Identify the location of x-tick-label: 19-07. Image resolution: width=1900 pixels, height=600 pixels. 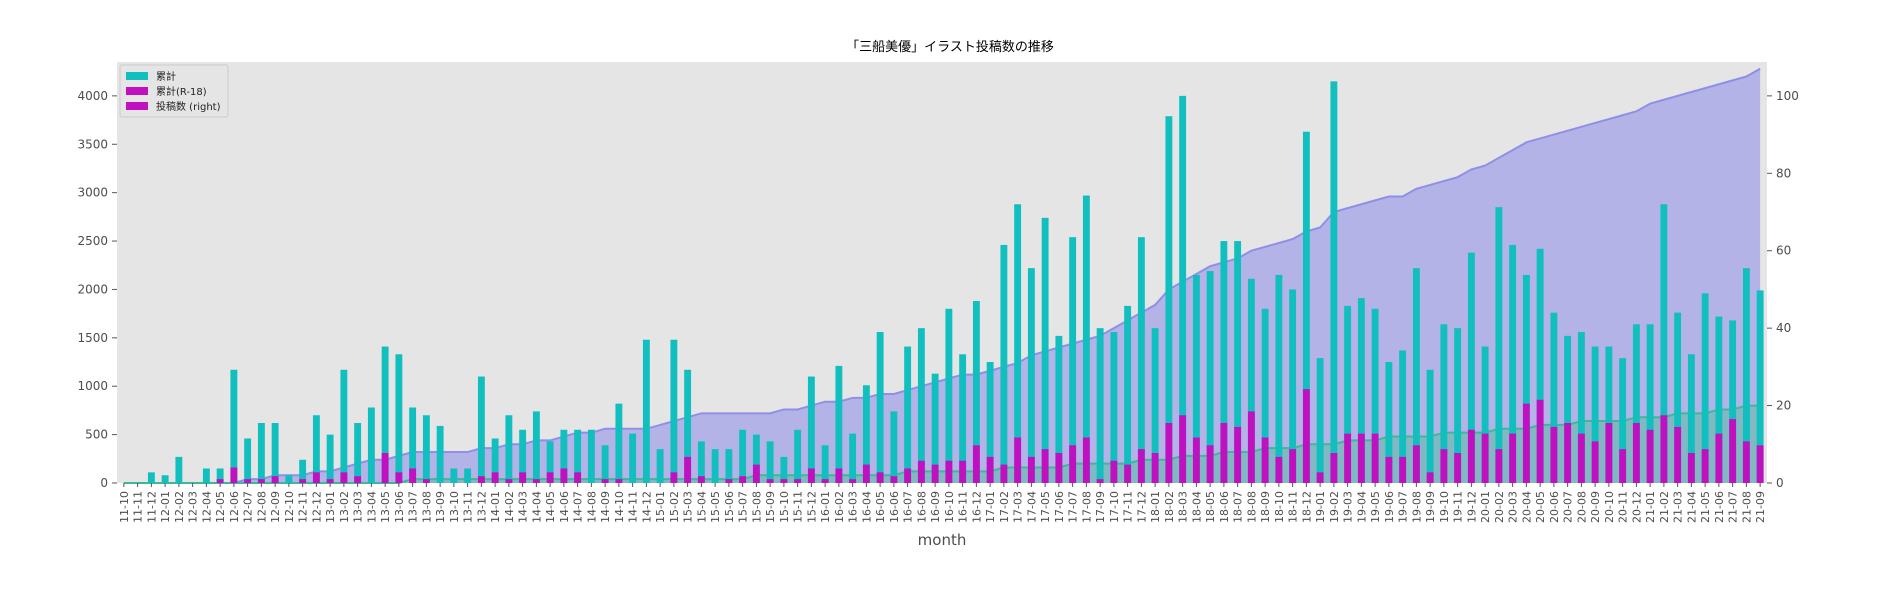
(1403, 507).